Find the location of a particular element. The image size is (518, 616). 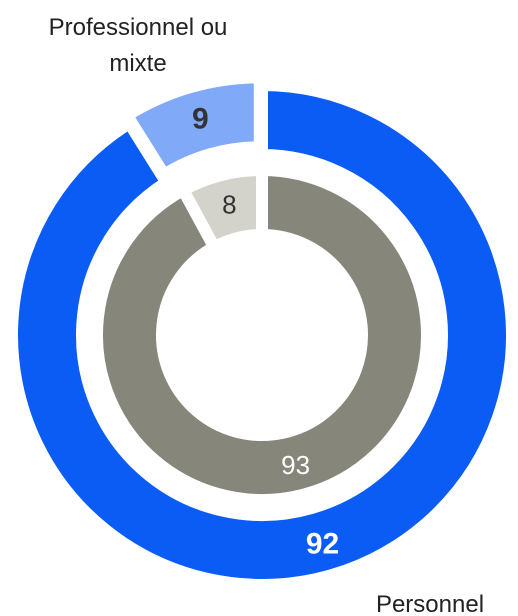

data-label: 8 is located at coordinates (229, 204).